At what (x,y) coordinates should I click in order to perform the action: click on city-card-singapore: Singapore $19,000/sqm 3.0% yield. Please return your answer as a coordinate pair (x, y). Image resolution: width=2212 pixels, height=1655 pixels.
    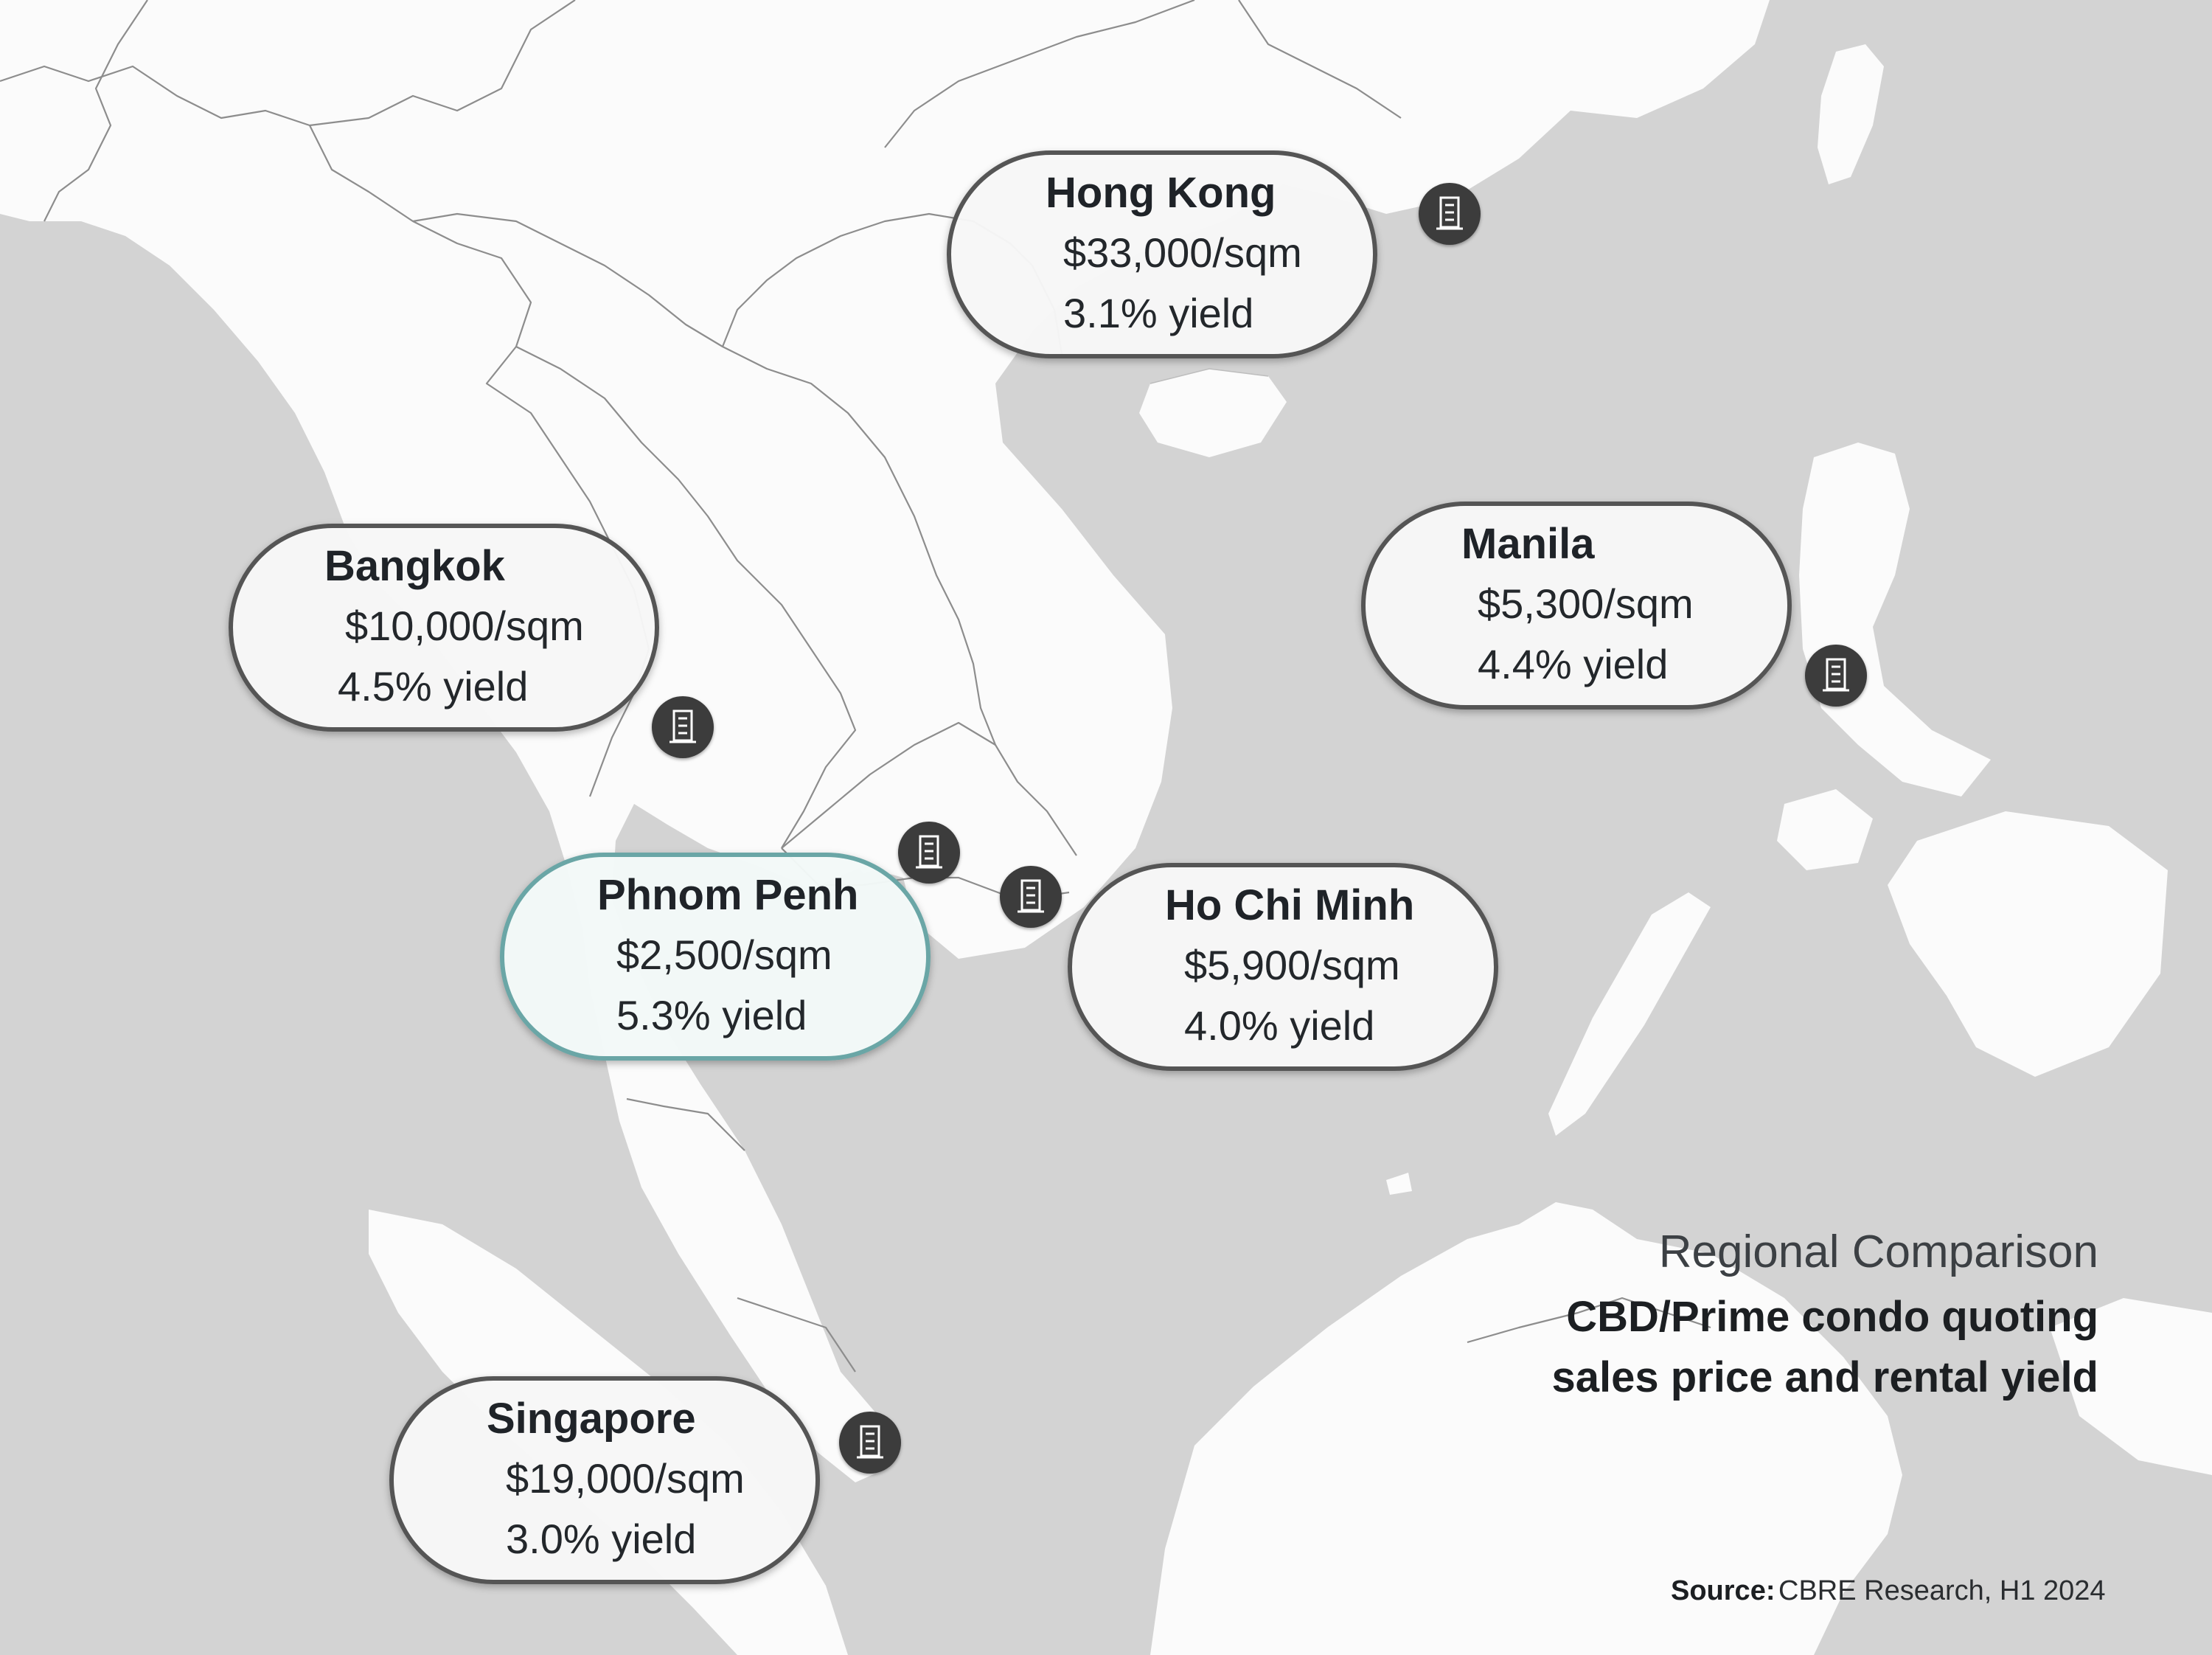
    Looking at the image, I should click on (604, 1480).